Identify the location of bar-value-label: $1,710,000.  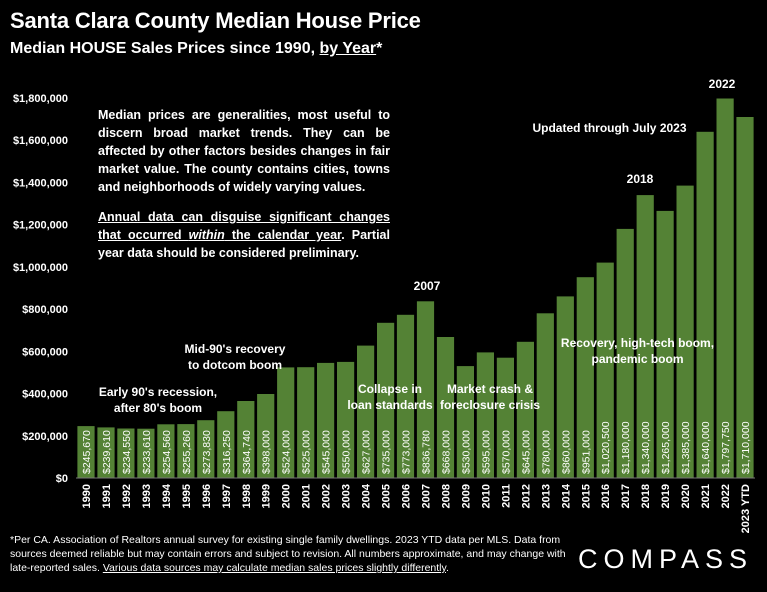
(746, 447).